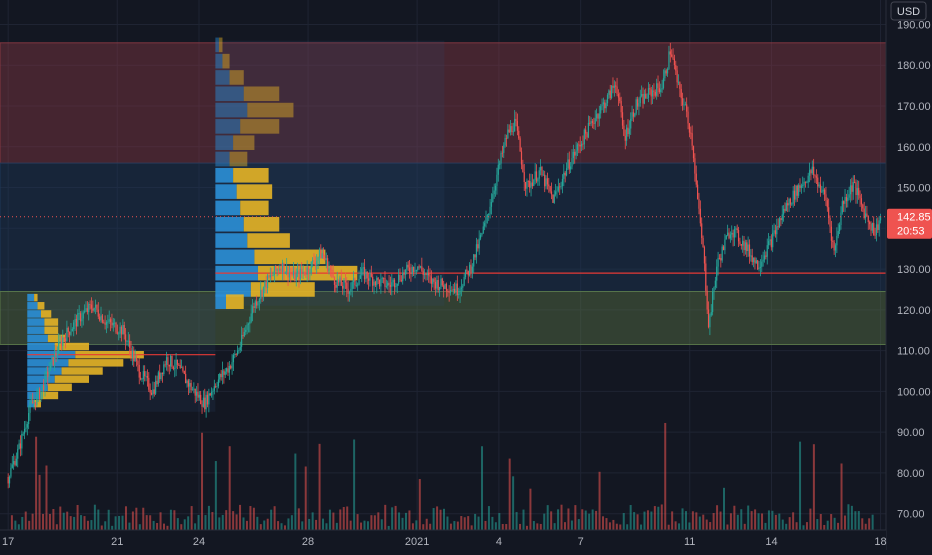 The width and height of the screenshot is (932, 555). I want to click on price-axis-panel, so click(909, 275).